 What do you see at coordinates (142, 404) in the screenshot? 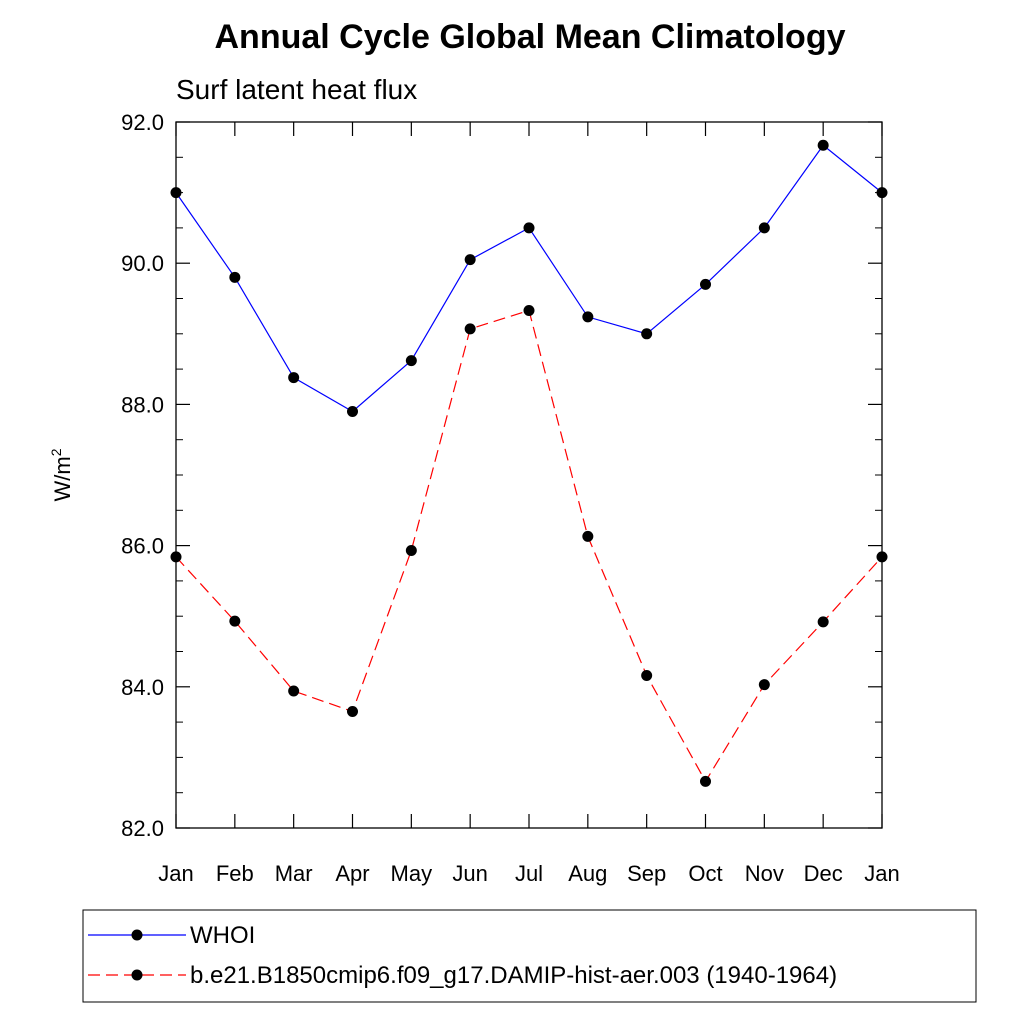
I see `y-tick-label: 88.0` at bounding box center [142, 404].